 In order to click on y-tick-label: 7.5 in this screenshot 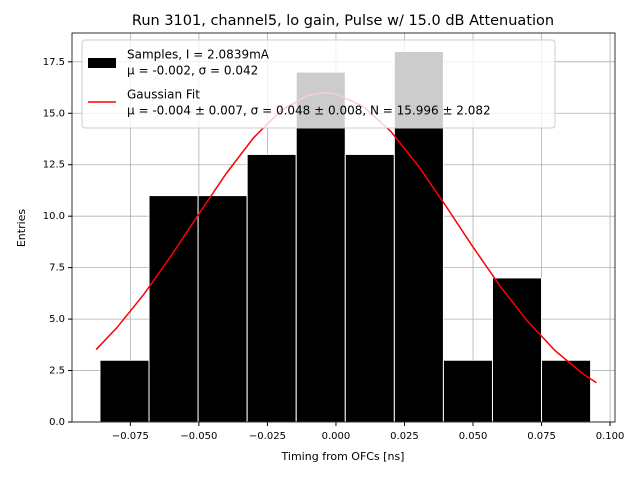, I will do `click(57, 268)`.